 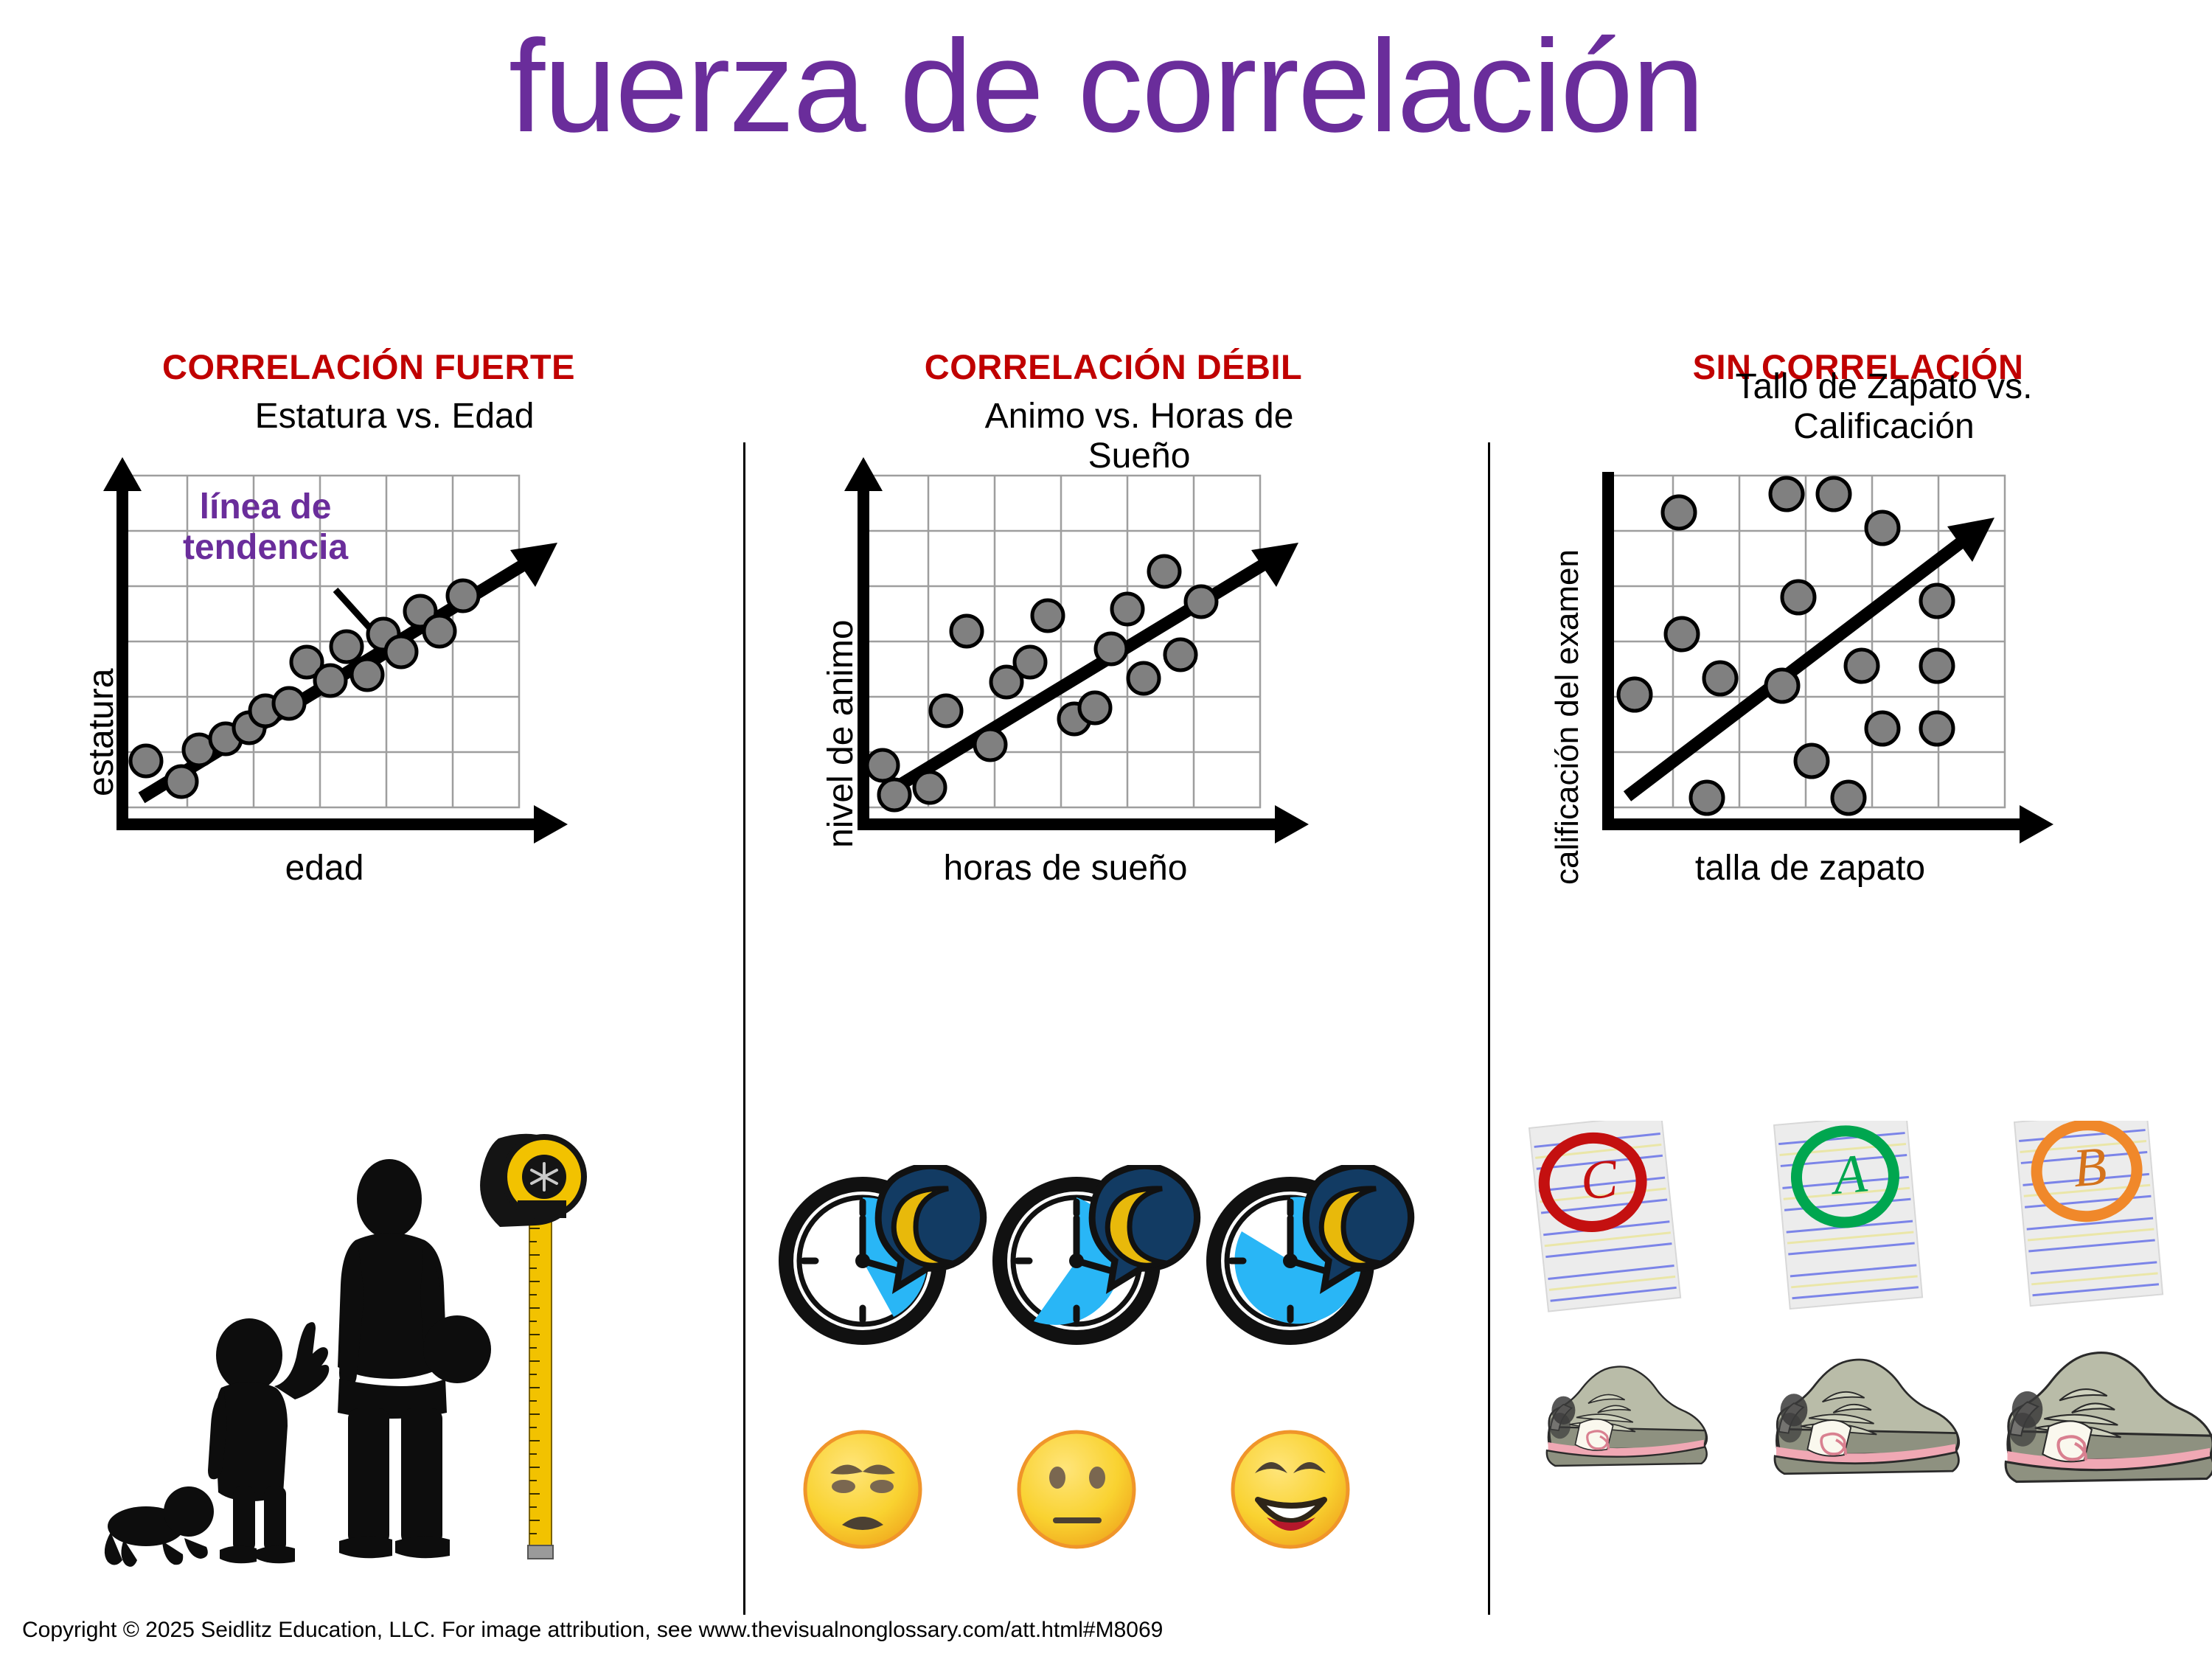 I want to click on happy-face, so click(x=1290, y=1489).